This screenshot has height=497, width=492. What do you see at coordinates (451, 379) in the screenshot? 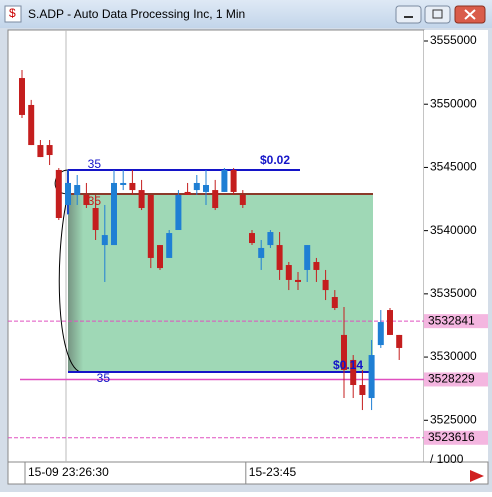
I see `price-label: 3528229` at bounding box center [451, 379].